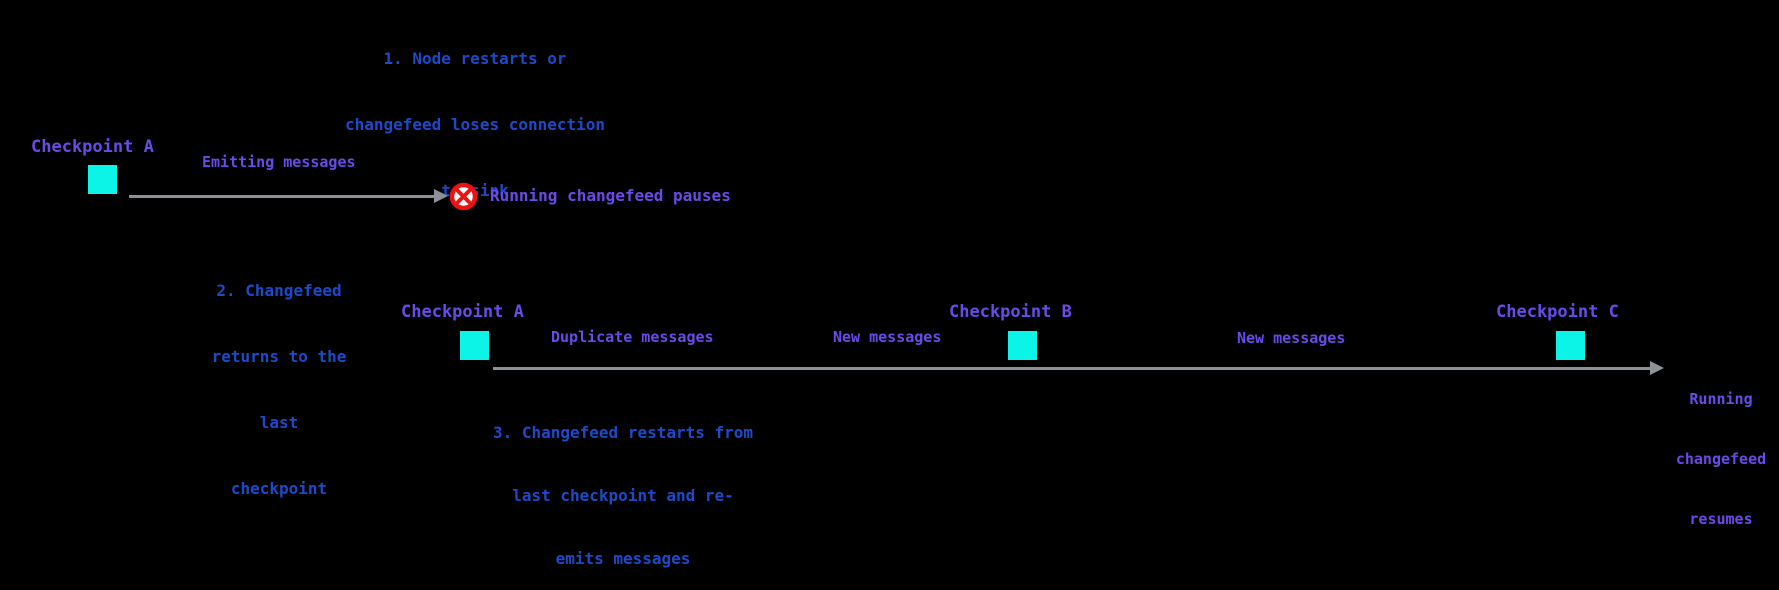  I want to click on checkpoint-c-marker, so click(1570, 345).